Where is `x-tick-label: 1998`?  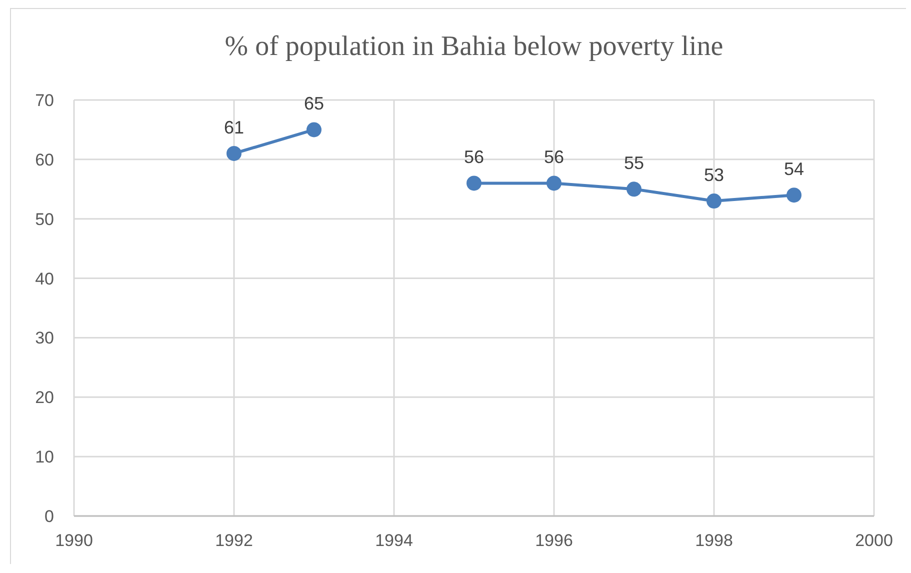
x-tick-label: 1998 is located at coordinates (714, 540).